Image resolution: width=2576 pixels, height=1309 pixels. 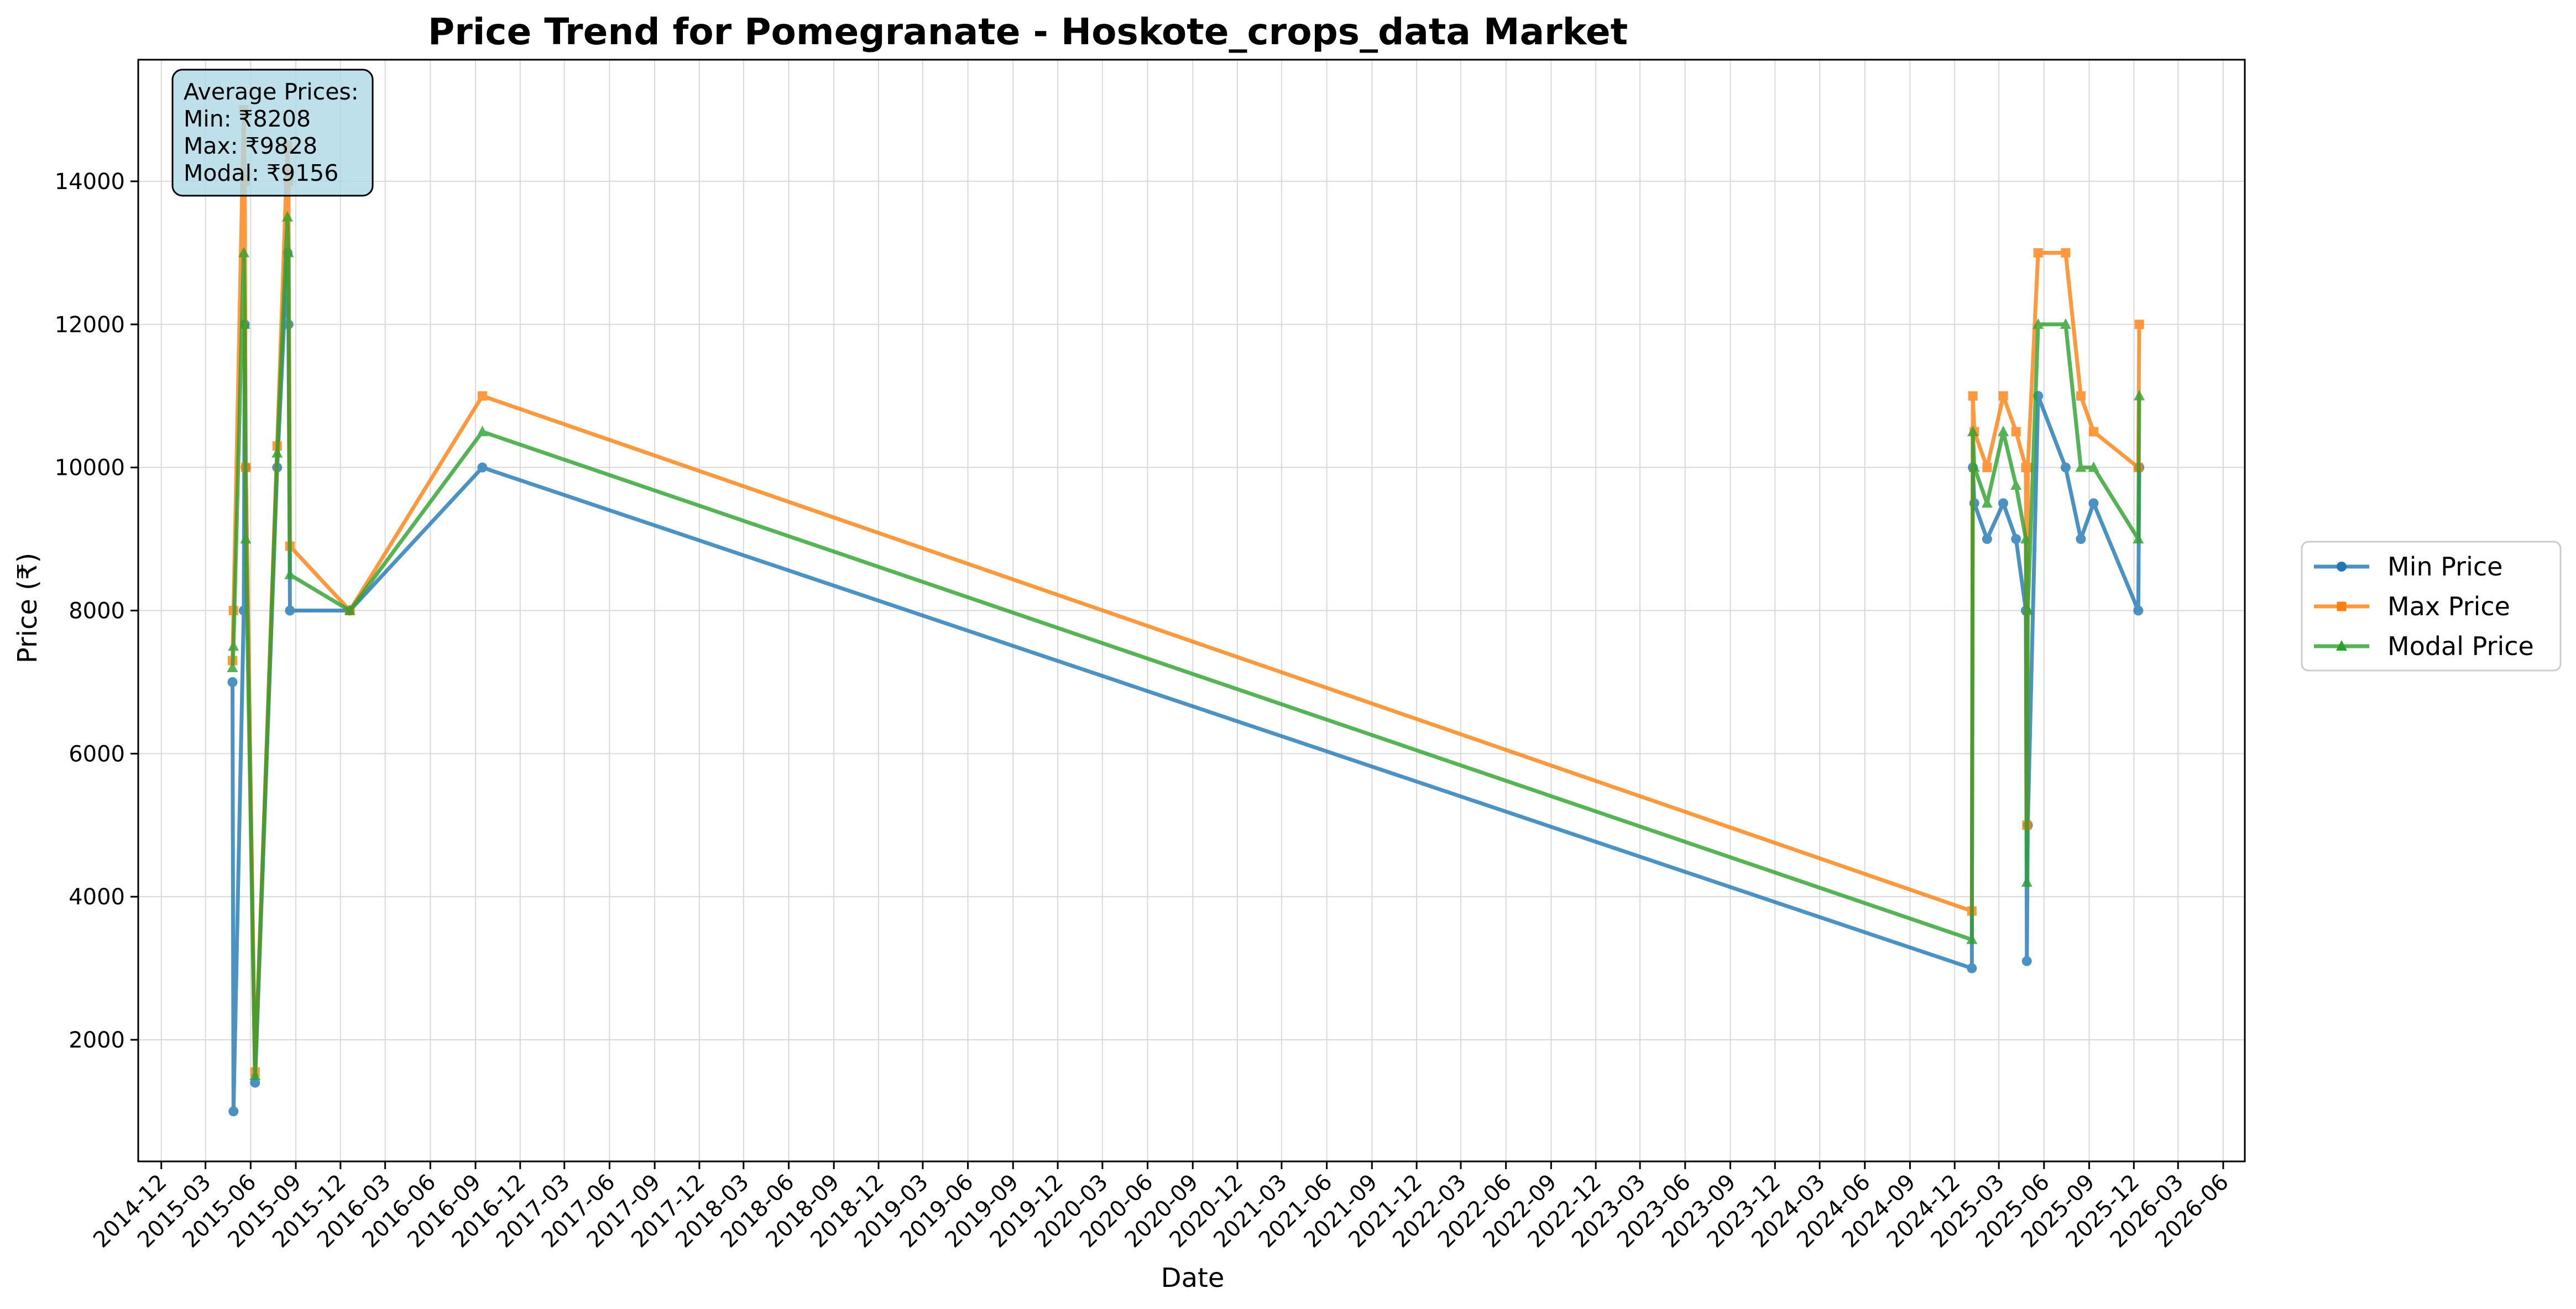 I want to click on legend-entry: Max Price, so click(x=2412, y=606).